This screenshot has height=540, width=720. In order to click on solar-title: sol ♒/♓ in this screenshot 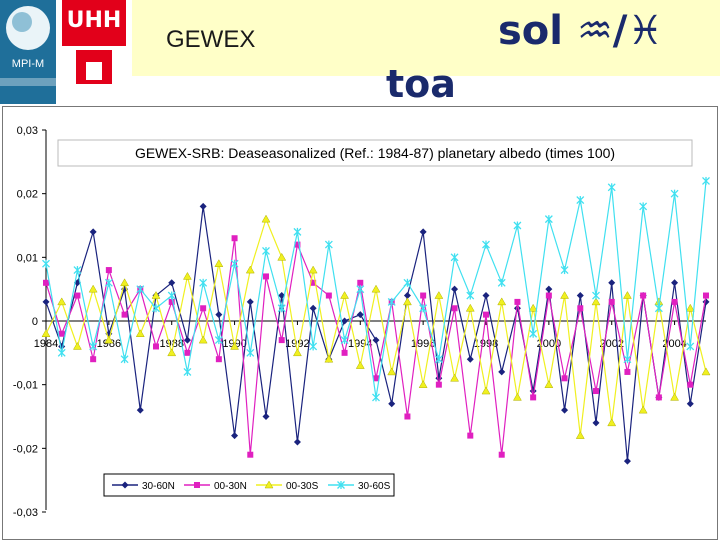, I will do `click(580, 31)`.